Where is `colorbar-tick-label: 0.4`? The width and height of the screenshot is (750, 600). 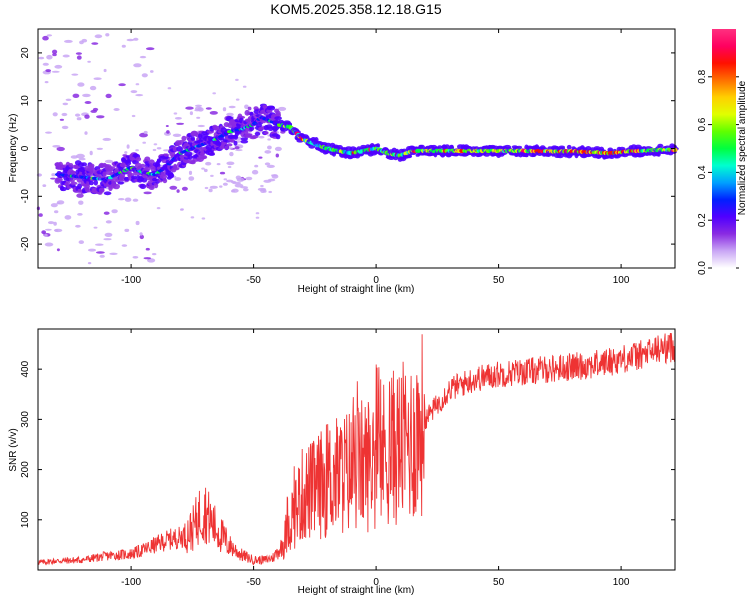
colorbar-tick-label: 0.4 is located at coordinates (702, 172).